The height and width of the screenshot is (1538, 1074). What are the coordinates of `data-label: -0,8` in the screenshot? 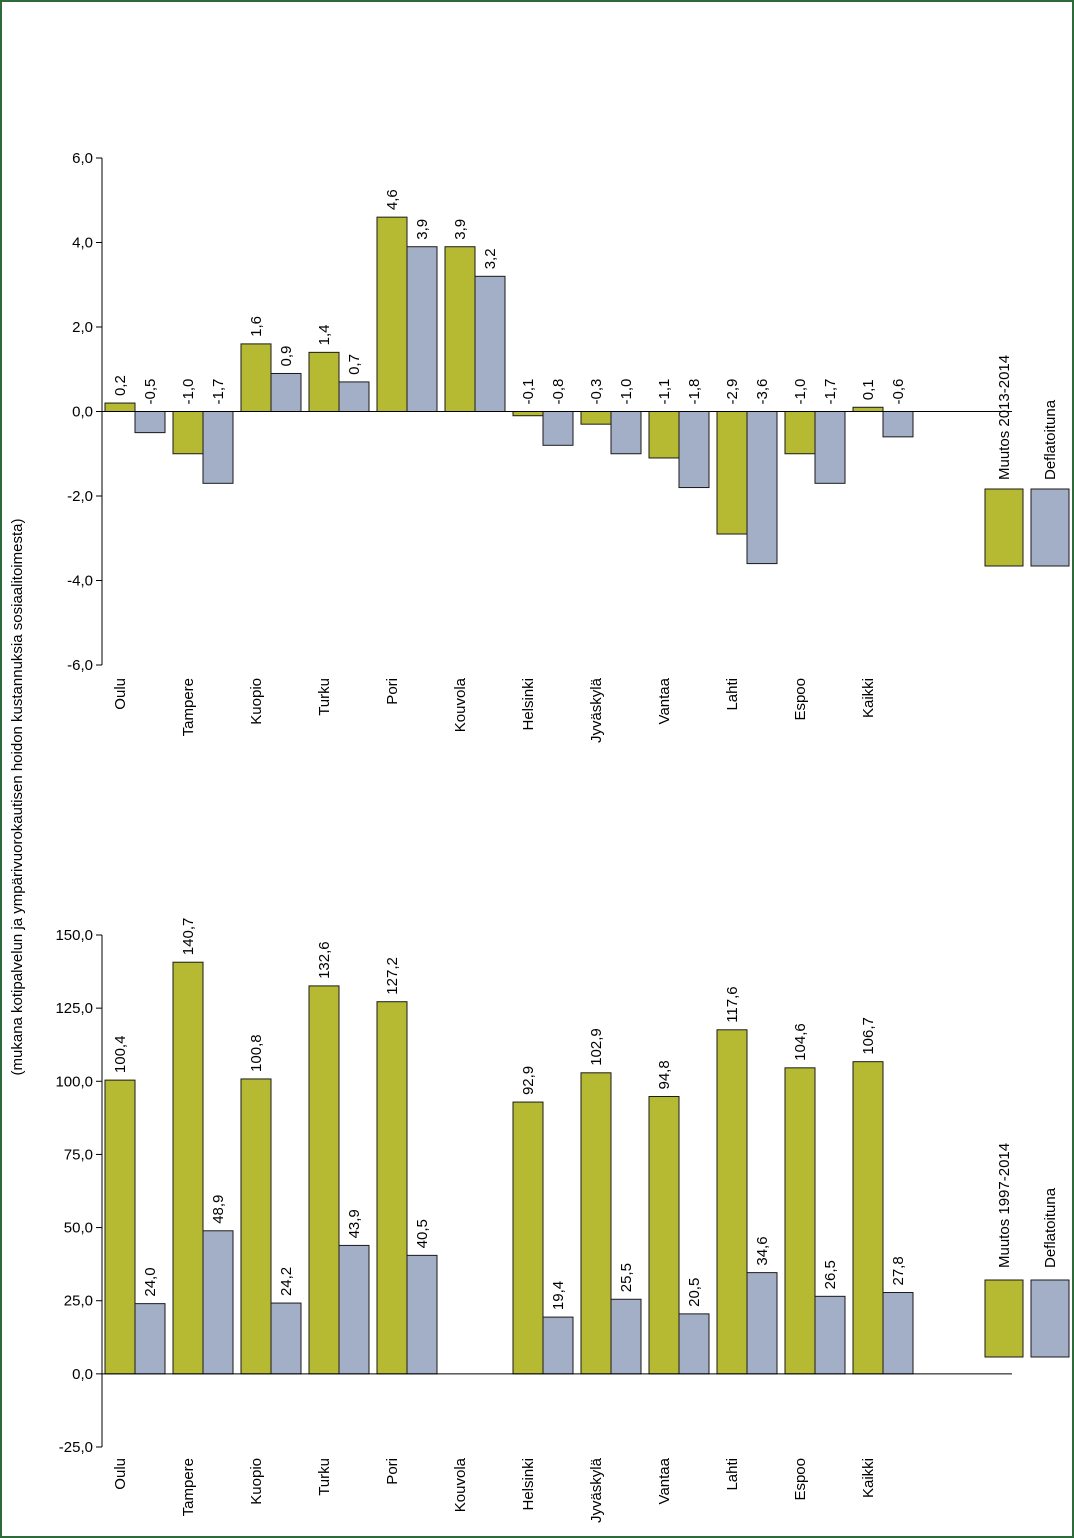 It's located at (558, 392).